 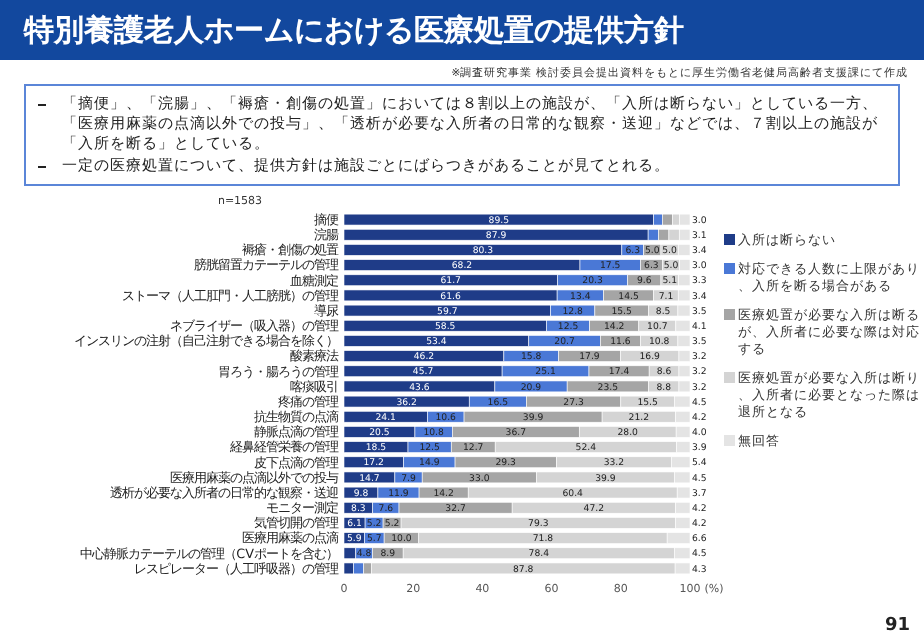 What do you see at coordinates (354, 31) in the screenshot?
I see `chart-title: 特別養護老人ホームにおける医療処置の提供方針` at bounding box center [354, 31].